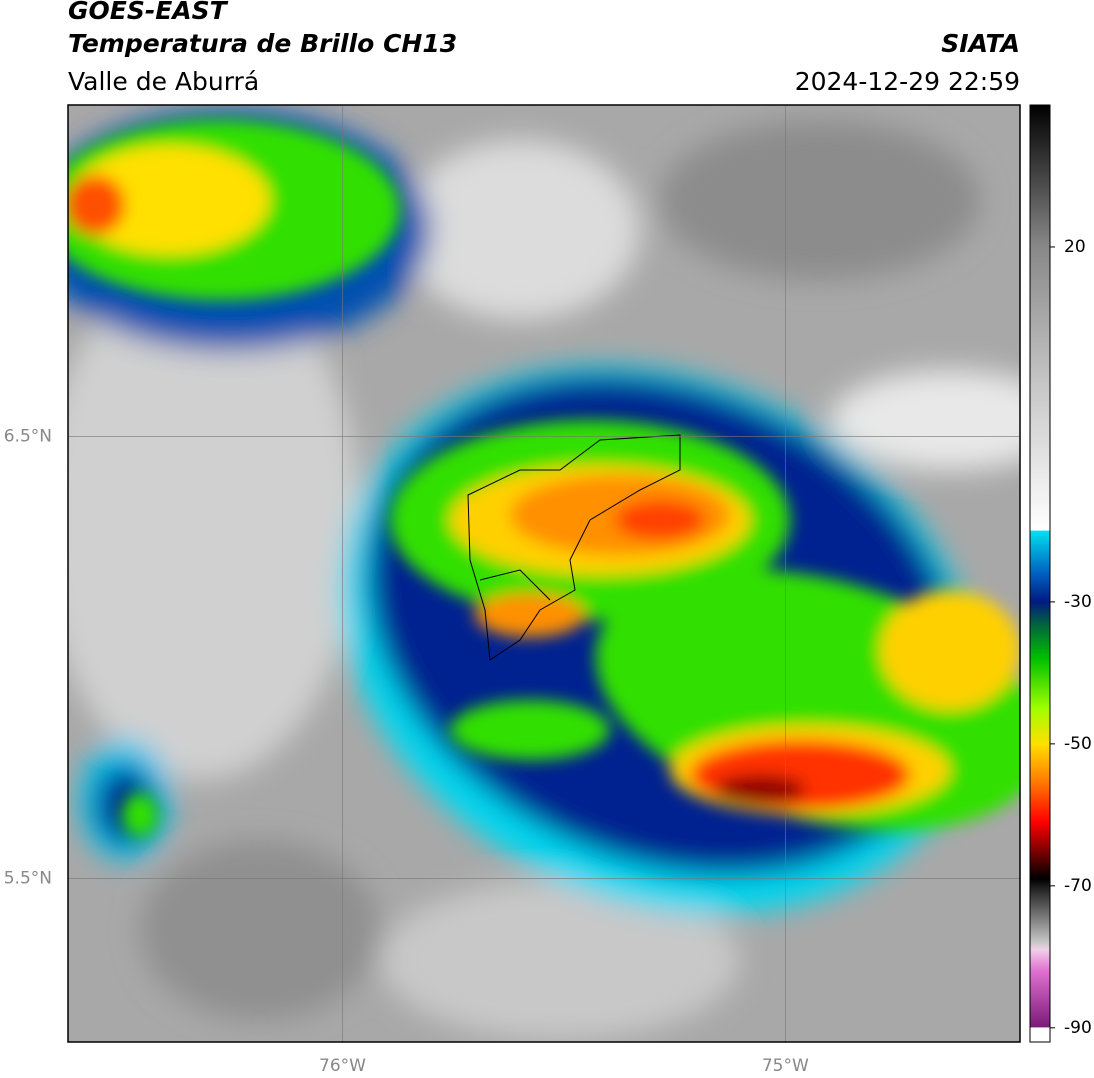  What do you see at coordinates (980, 43) in the screenshot?
I see `source: SIATA` at bounding box center [980, 43].